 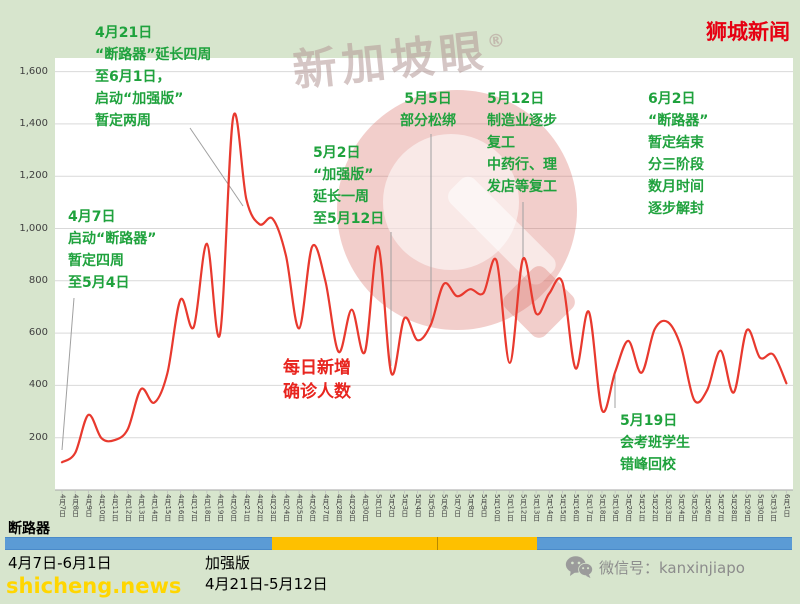 I want to click on x-axis-tick-label: 5月10日, so click(x=497, y=508).